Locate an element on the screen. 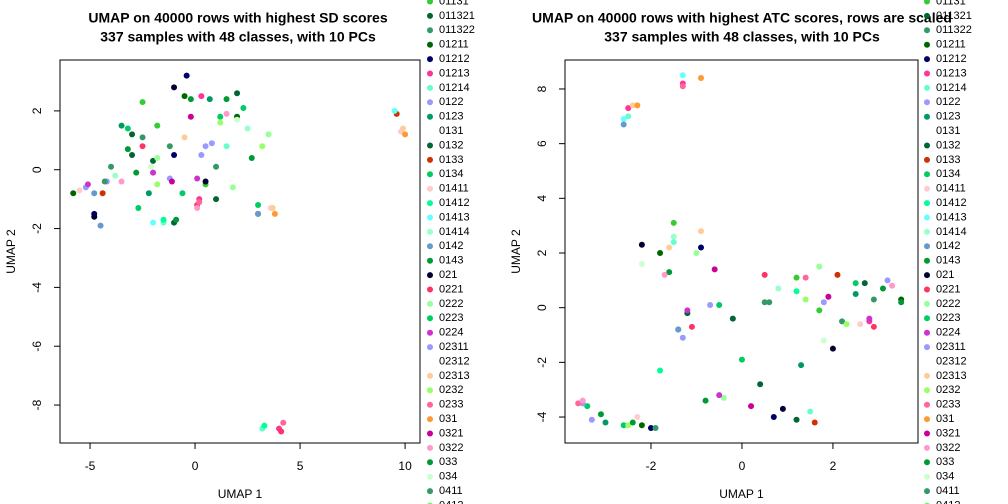 The height and width of the screenshot is (504, 1008). legend-label: 031 is located at coordinates (448, 419).